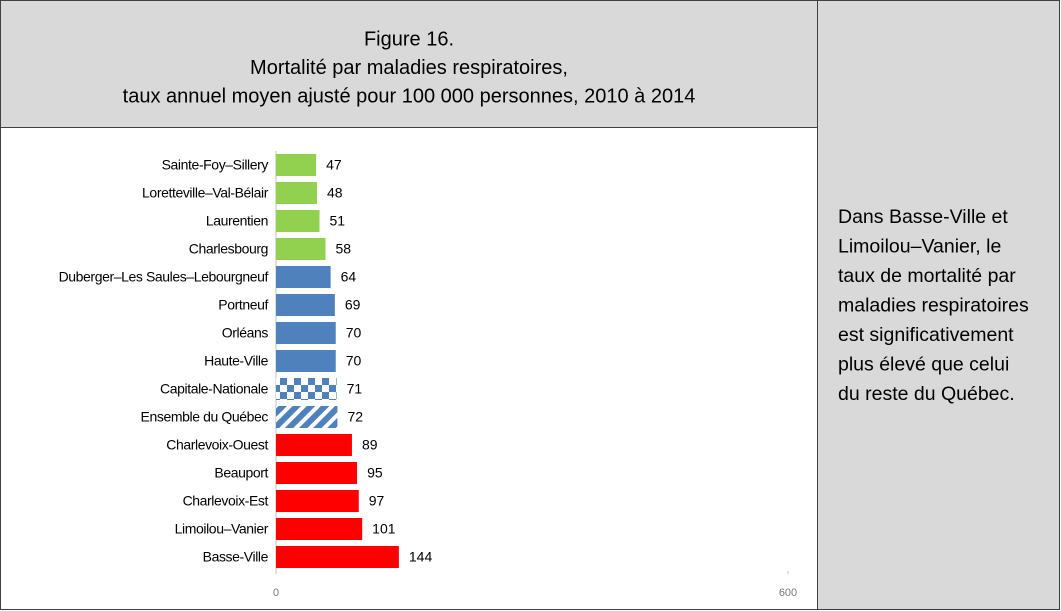 This screenshot has height=611, width=1061. Describe the element at coordinates (215, 165) in the screenshot. I see `y-tick-label: Sainte-Foy–Sillery` at that location.